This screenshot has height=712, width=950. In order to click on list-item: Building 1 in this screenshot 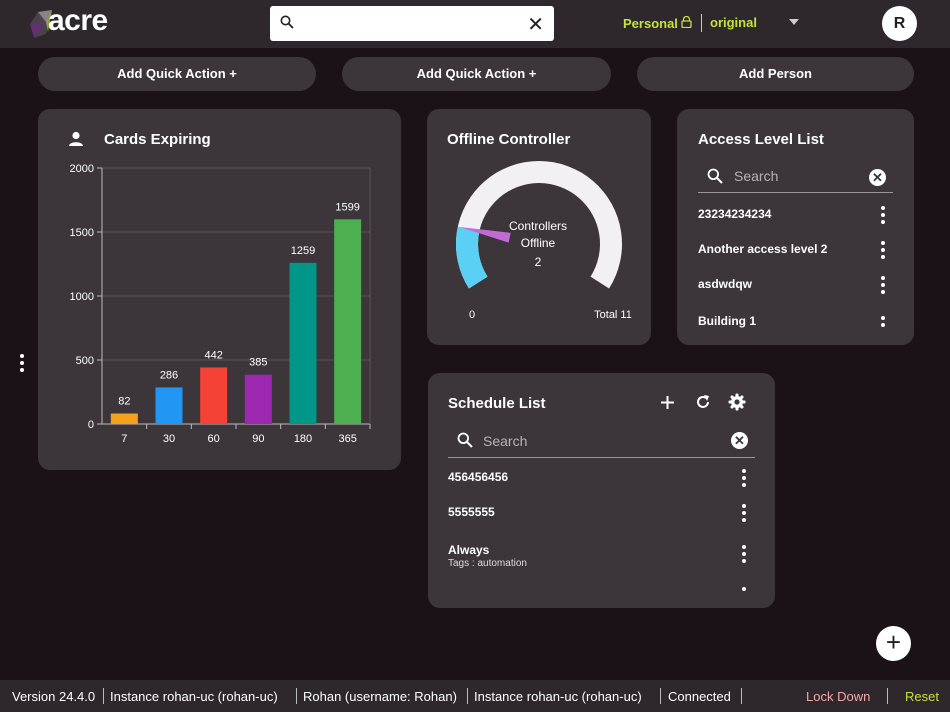, I will do `click(727, 321)`.